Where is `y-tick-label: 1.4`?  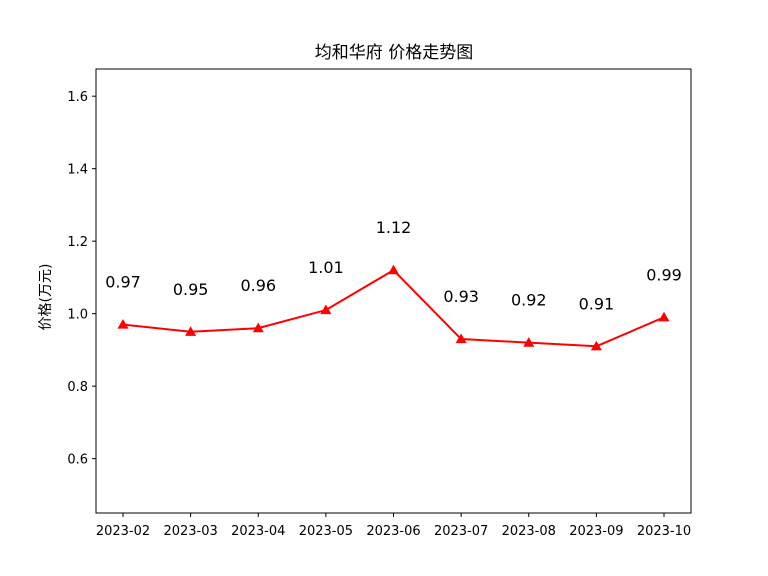
y-tick-label: 1.4 is located at coordinates (77, 170).